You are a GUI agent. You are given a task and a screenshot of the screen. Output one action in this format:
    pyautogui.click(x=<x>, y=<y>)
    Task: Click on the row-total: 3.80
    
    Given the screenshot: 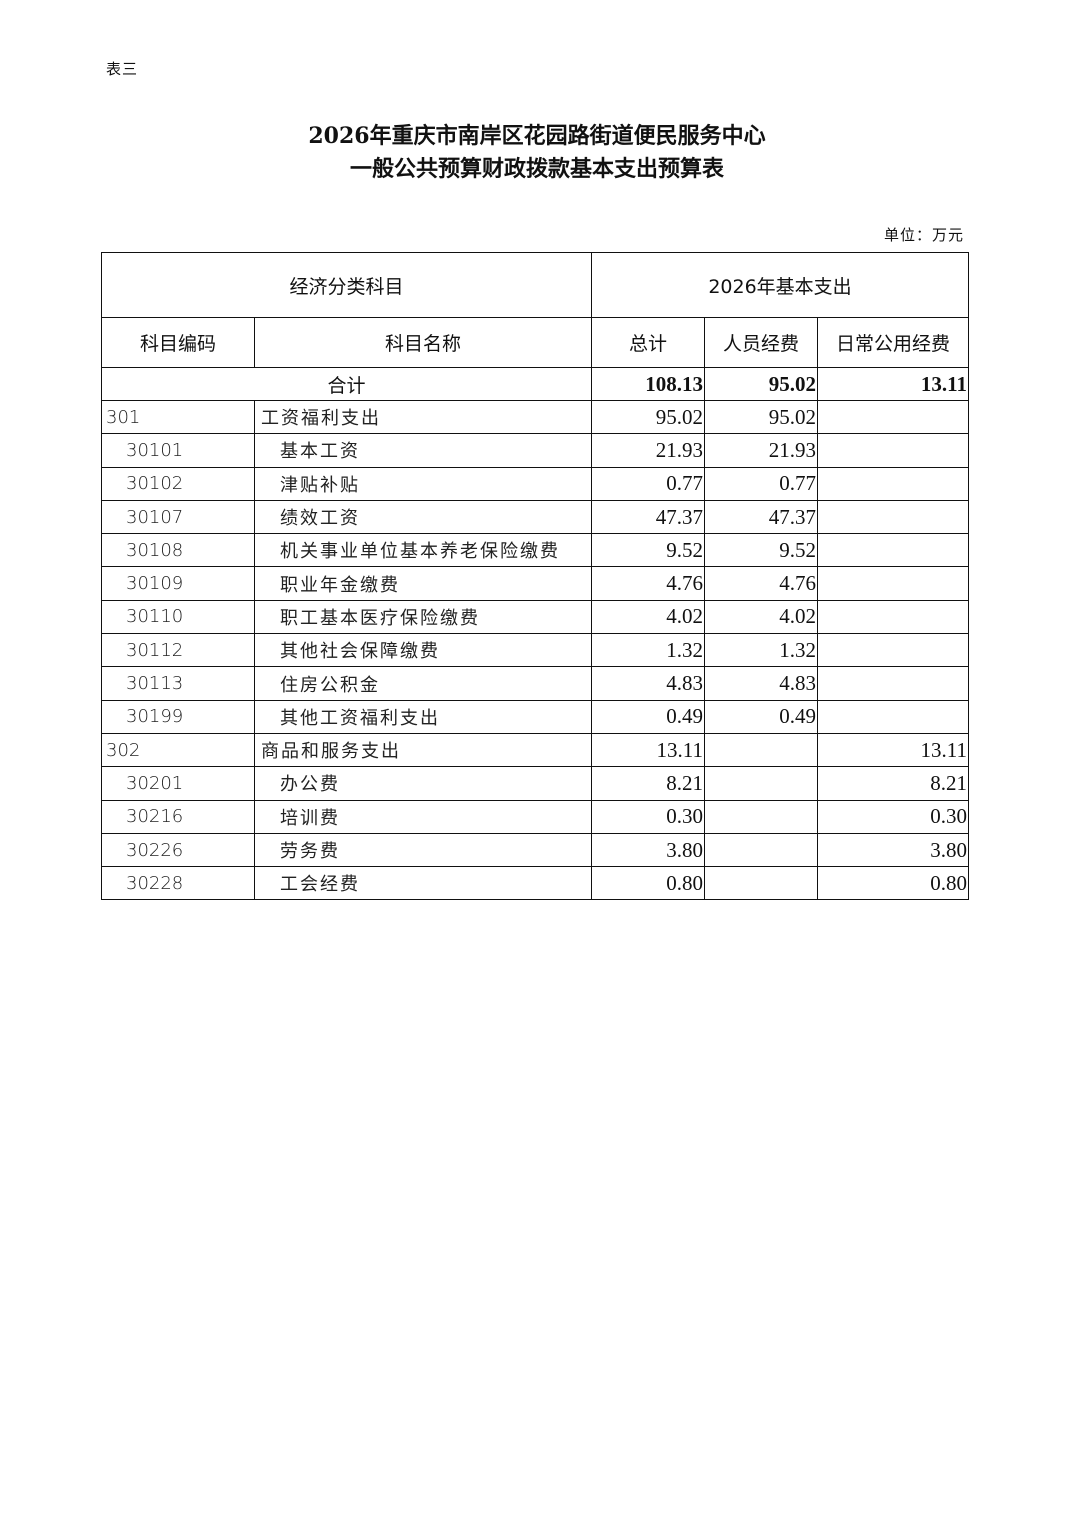 What is the action you would take?
    pyautogui.click(x=648, y=850)
    